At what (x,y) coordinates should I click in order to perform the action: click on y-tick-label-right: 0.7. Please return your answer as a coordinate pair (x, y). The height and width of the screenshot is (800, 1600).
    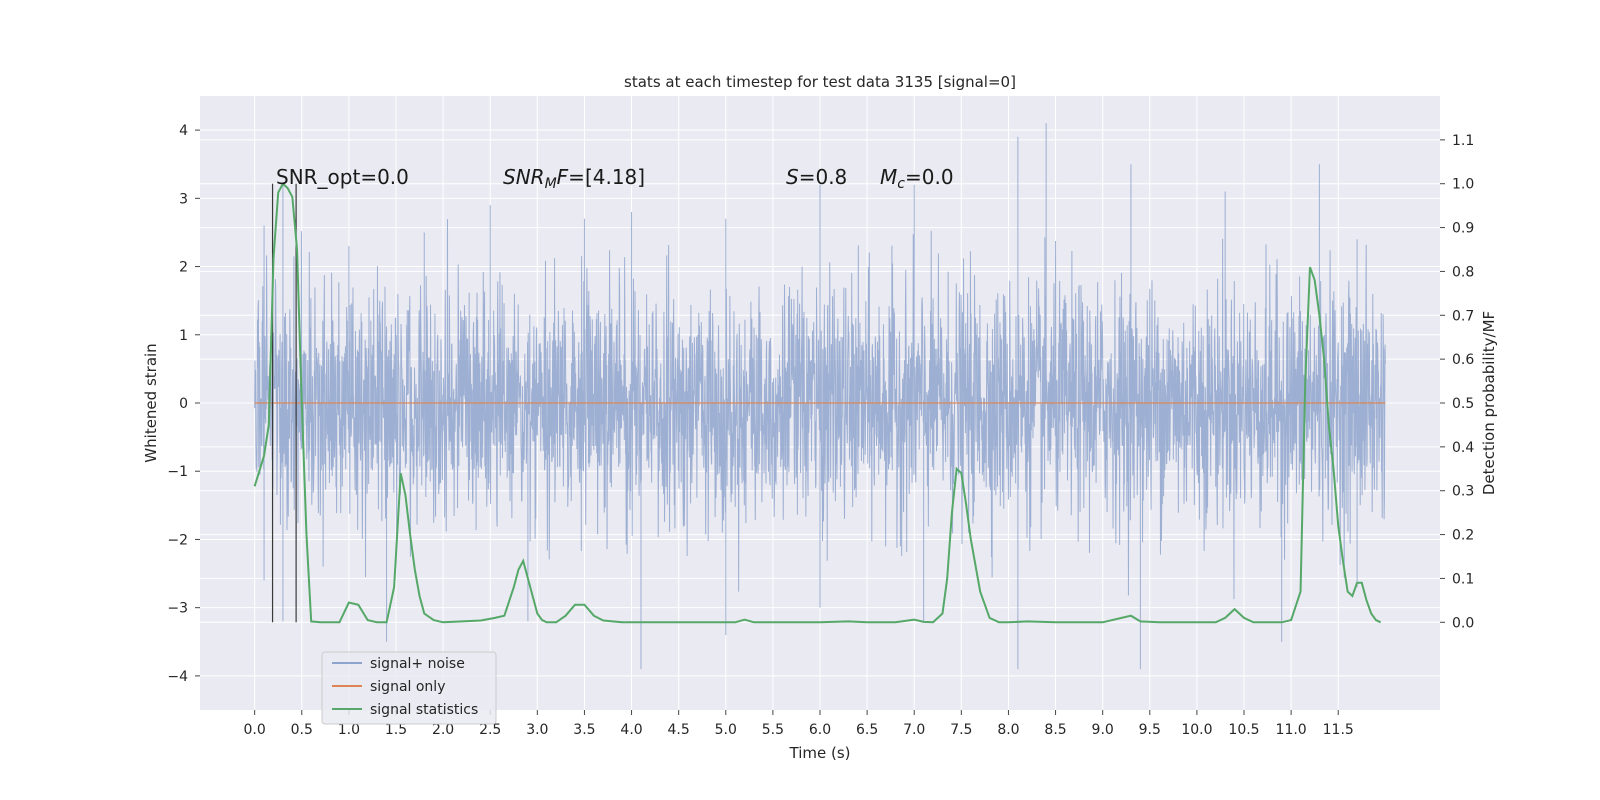
    Looking at the image, I should click on (1463, 316).